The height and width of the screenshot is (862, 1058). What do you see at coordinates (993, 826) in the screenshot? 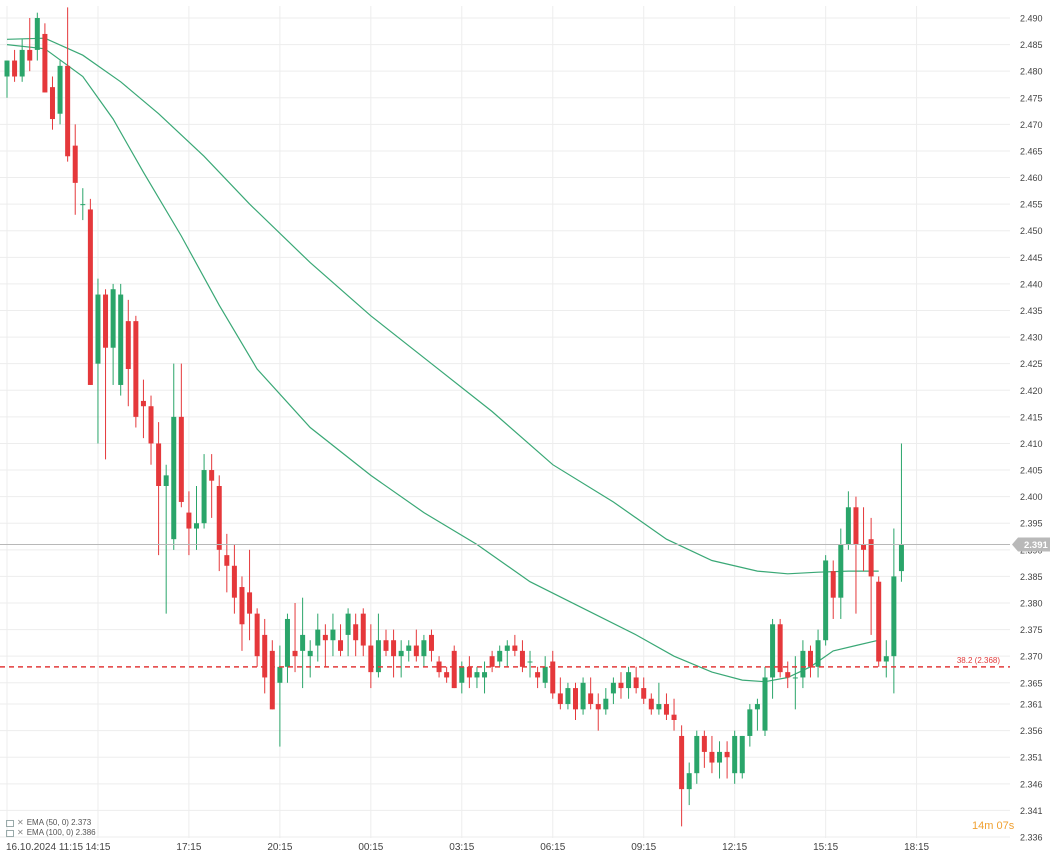
I see `candle-countdown: 14m 07s` at bounding box center [993, 826].